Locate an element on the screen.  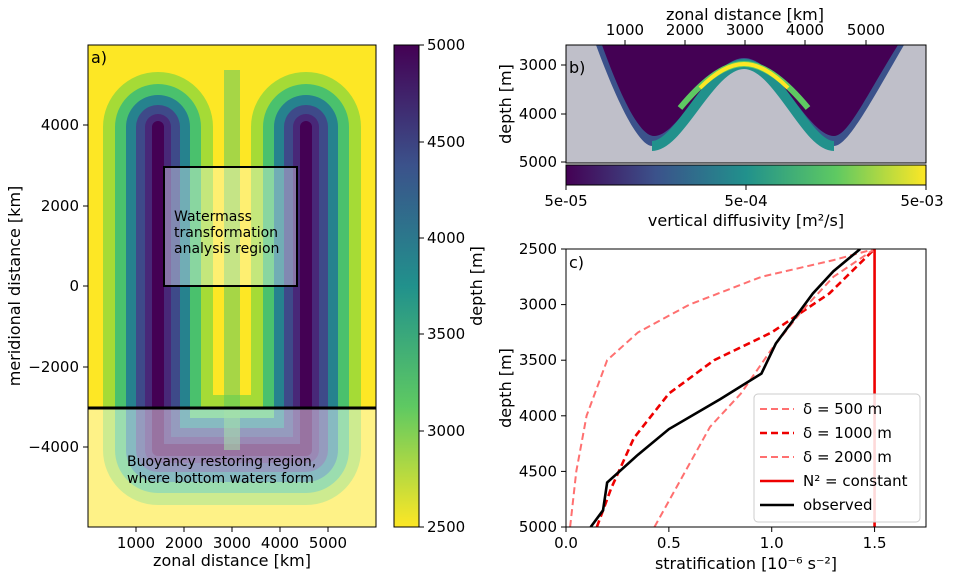
panel-b-xlabel: zonal distance [km] is located at coordinates (745, 14).